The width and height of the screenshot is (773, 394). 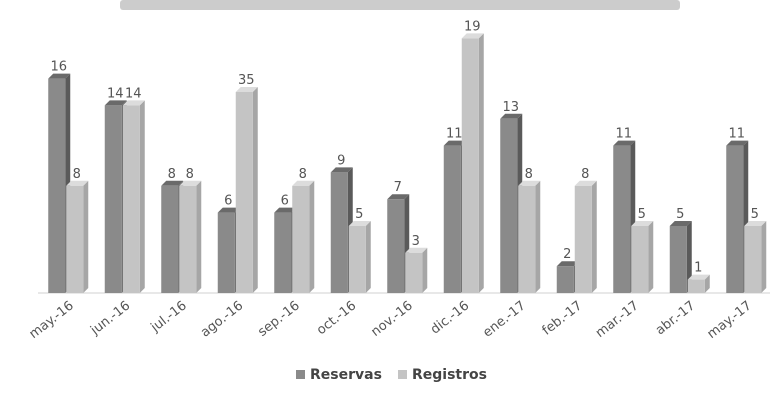 What do you see at coordinates (642, 214) in the screenshot?
I see `data-label-registros-mar.-17: 5` at bounding box center [642, 214].